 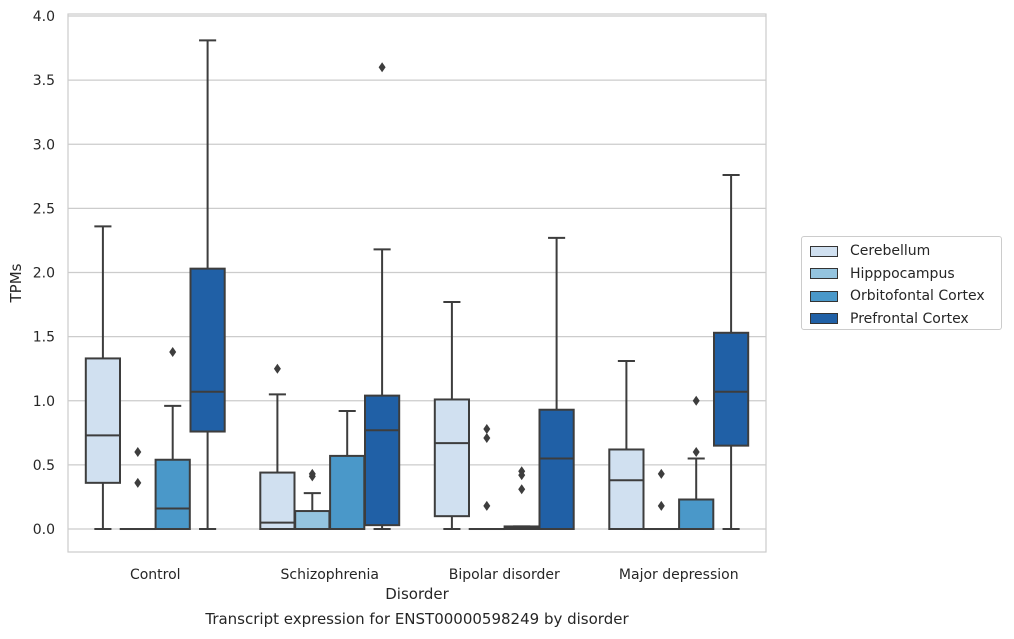 I want to click on x-tick-label: Major depression, so click(x=679, y=575).